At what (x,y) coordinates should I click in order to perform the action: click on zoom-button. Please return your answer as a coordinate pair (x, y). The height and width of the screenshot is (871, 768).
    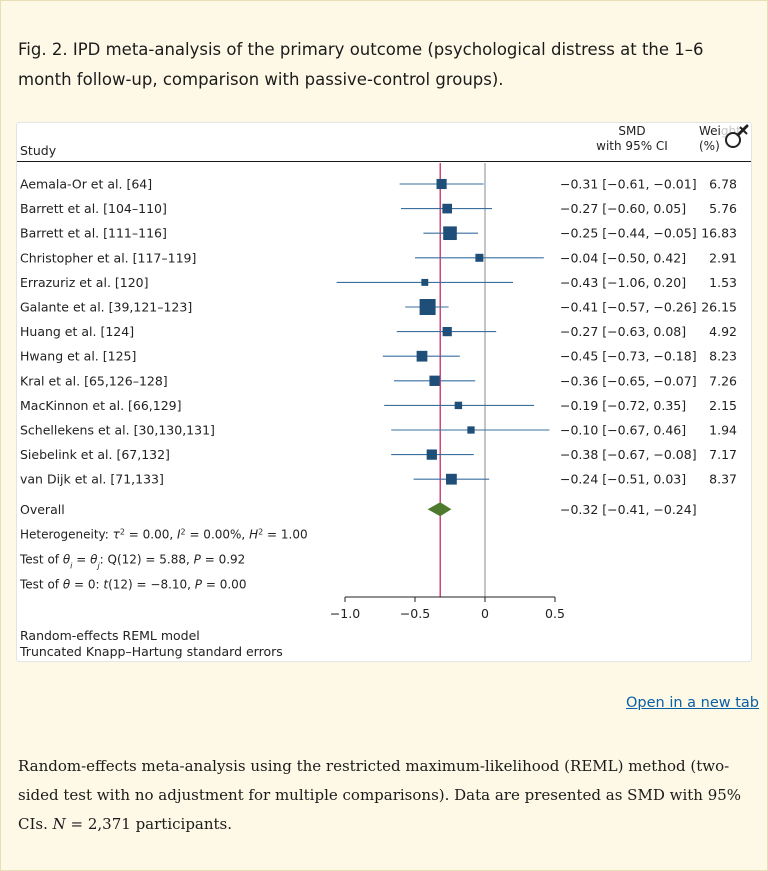
    Looking at the image, I should click on (735, 138).